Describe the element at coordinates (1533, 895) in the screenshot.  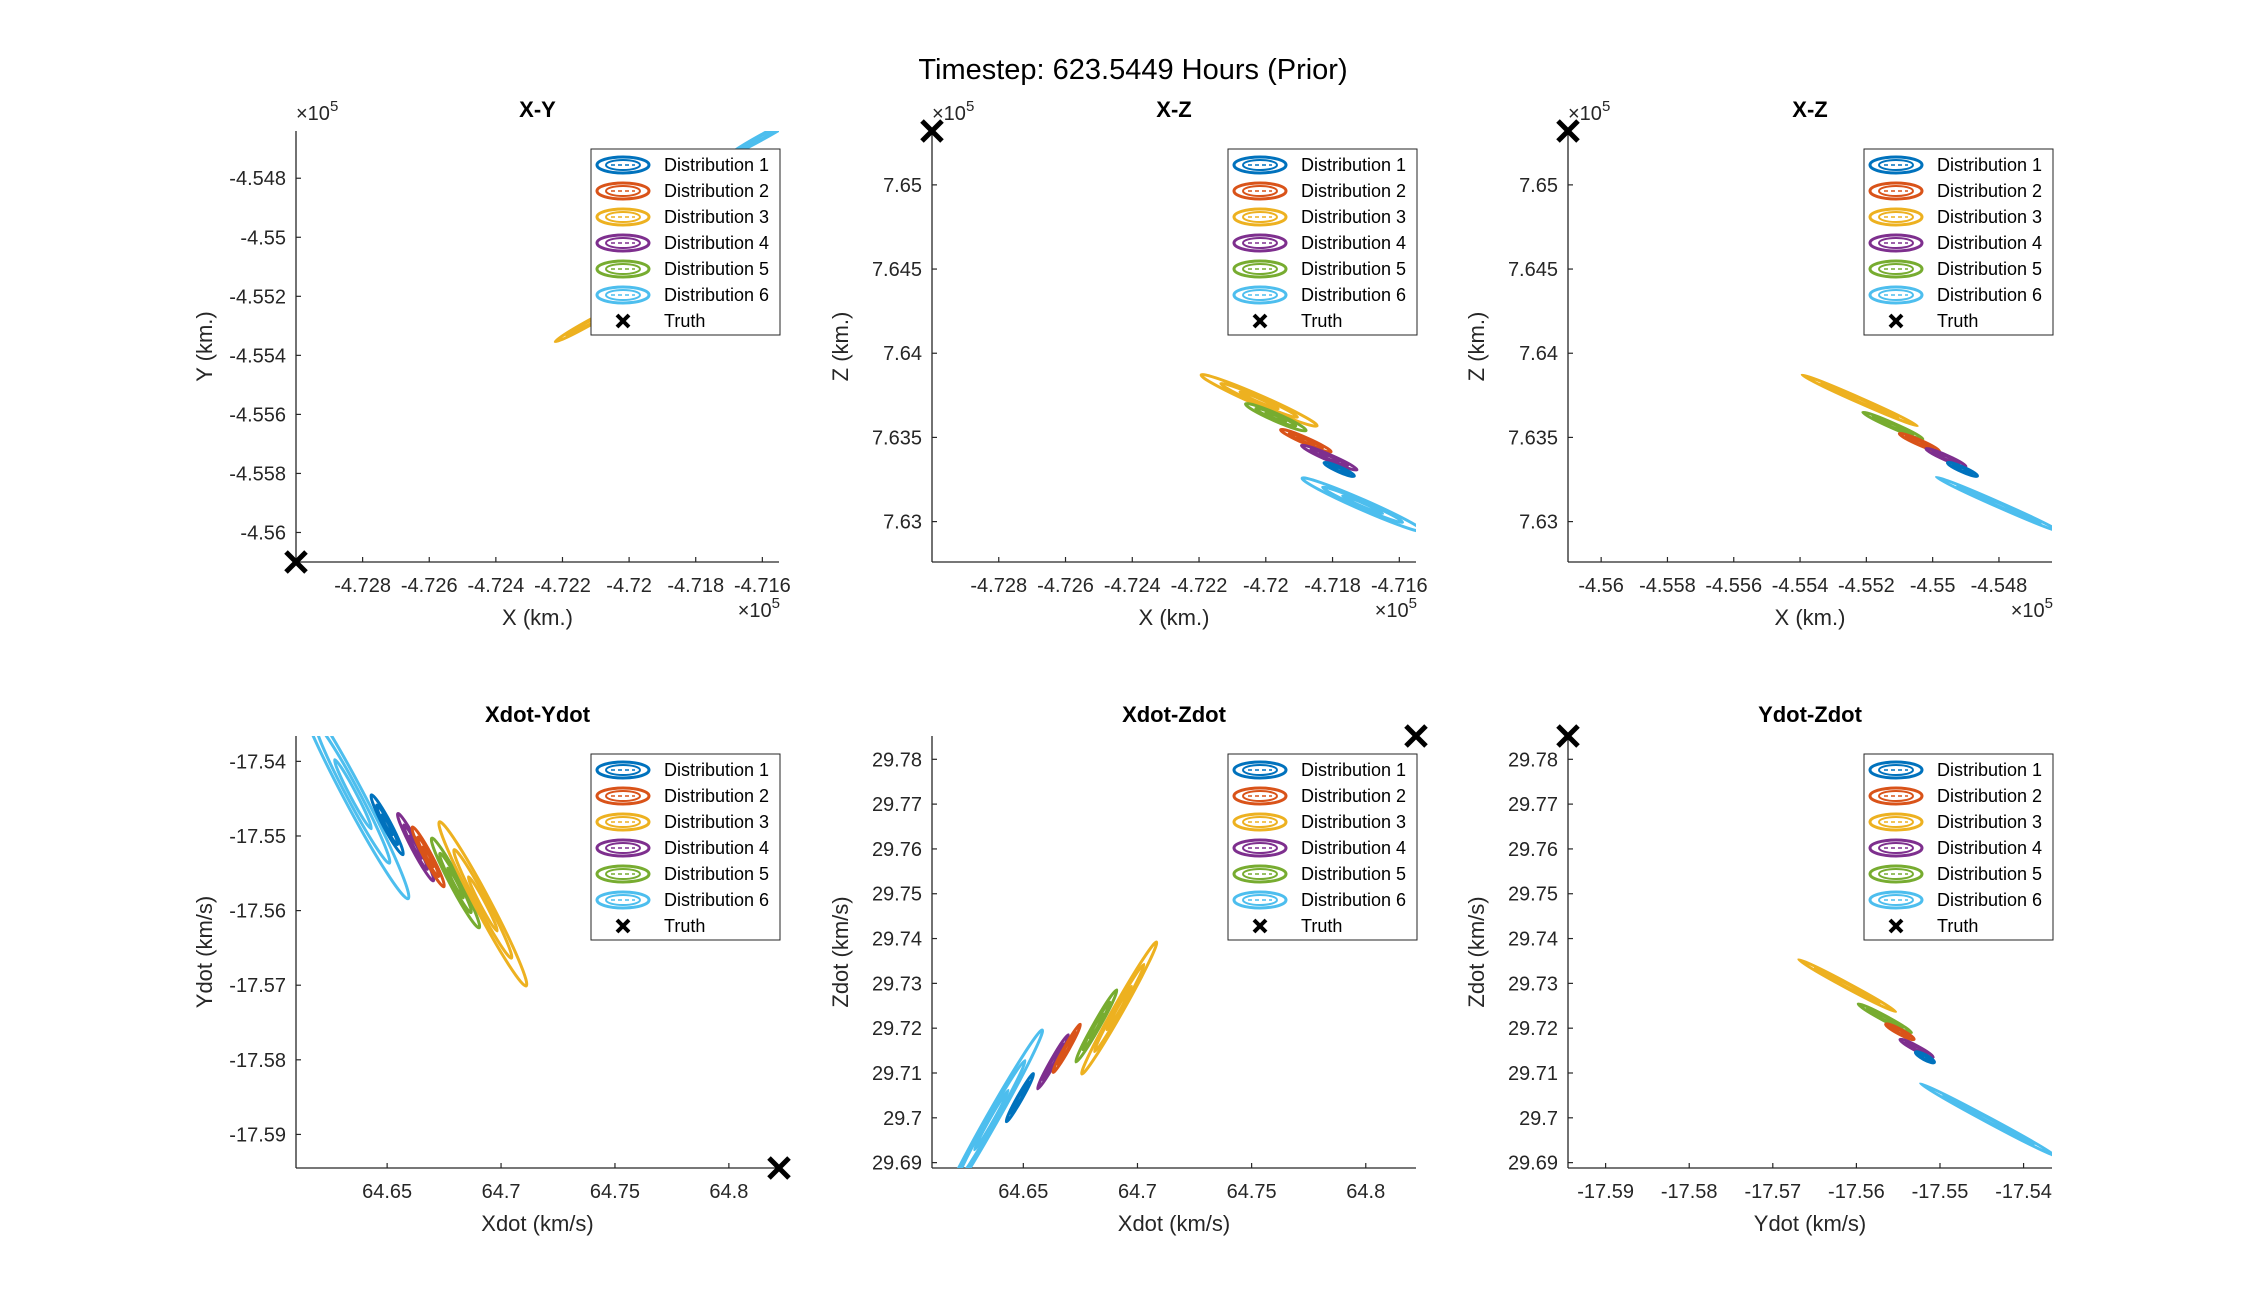
I see `y-tick-label: 29.75` at that location.